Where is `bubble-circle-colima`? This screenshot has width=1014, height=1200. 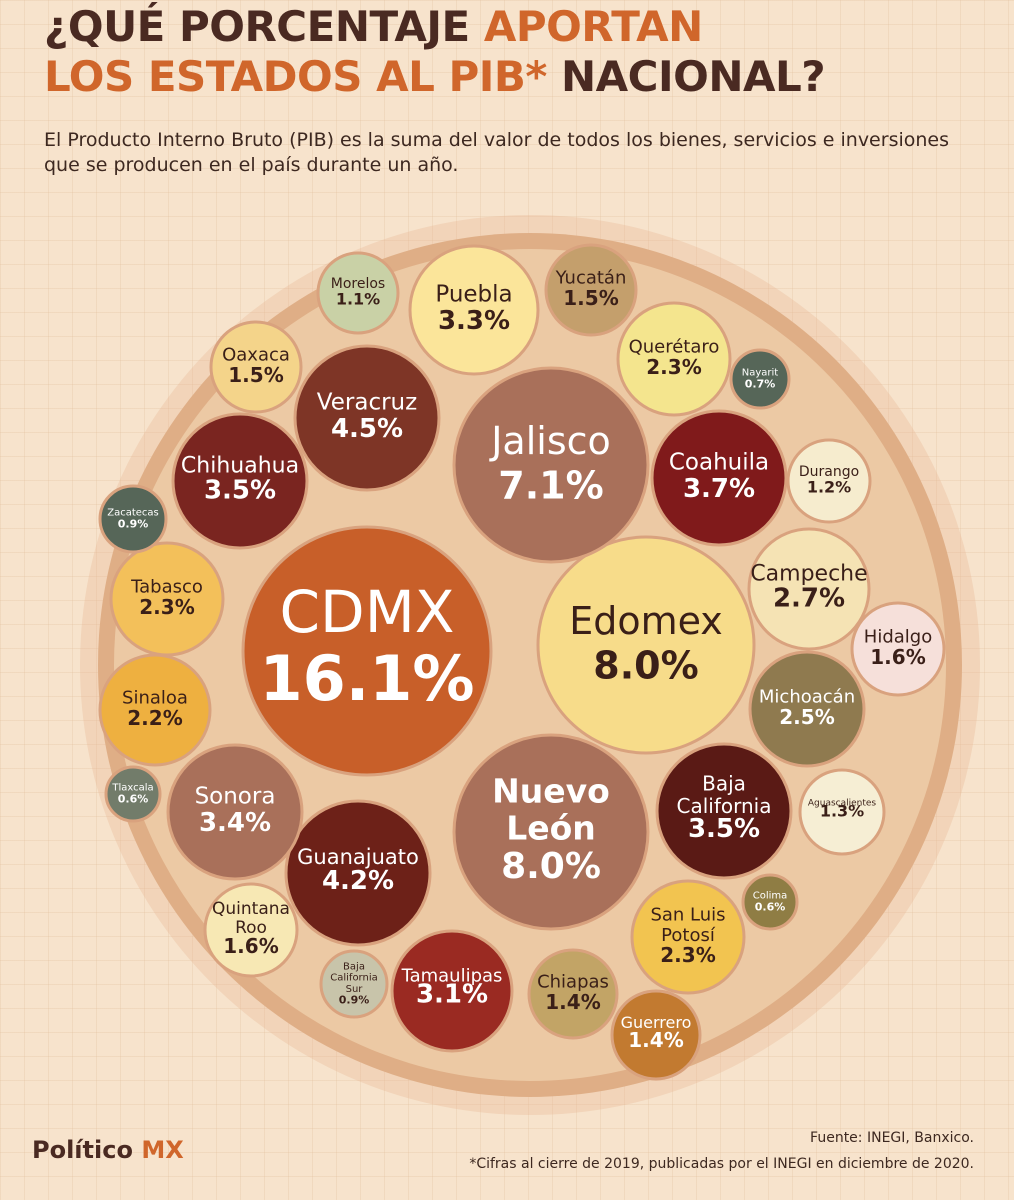 bubble-circle-colima is located at coordinates (770, 902).